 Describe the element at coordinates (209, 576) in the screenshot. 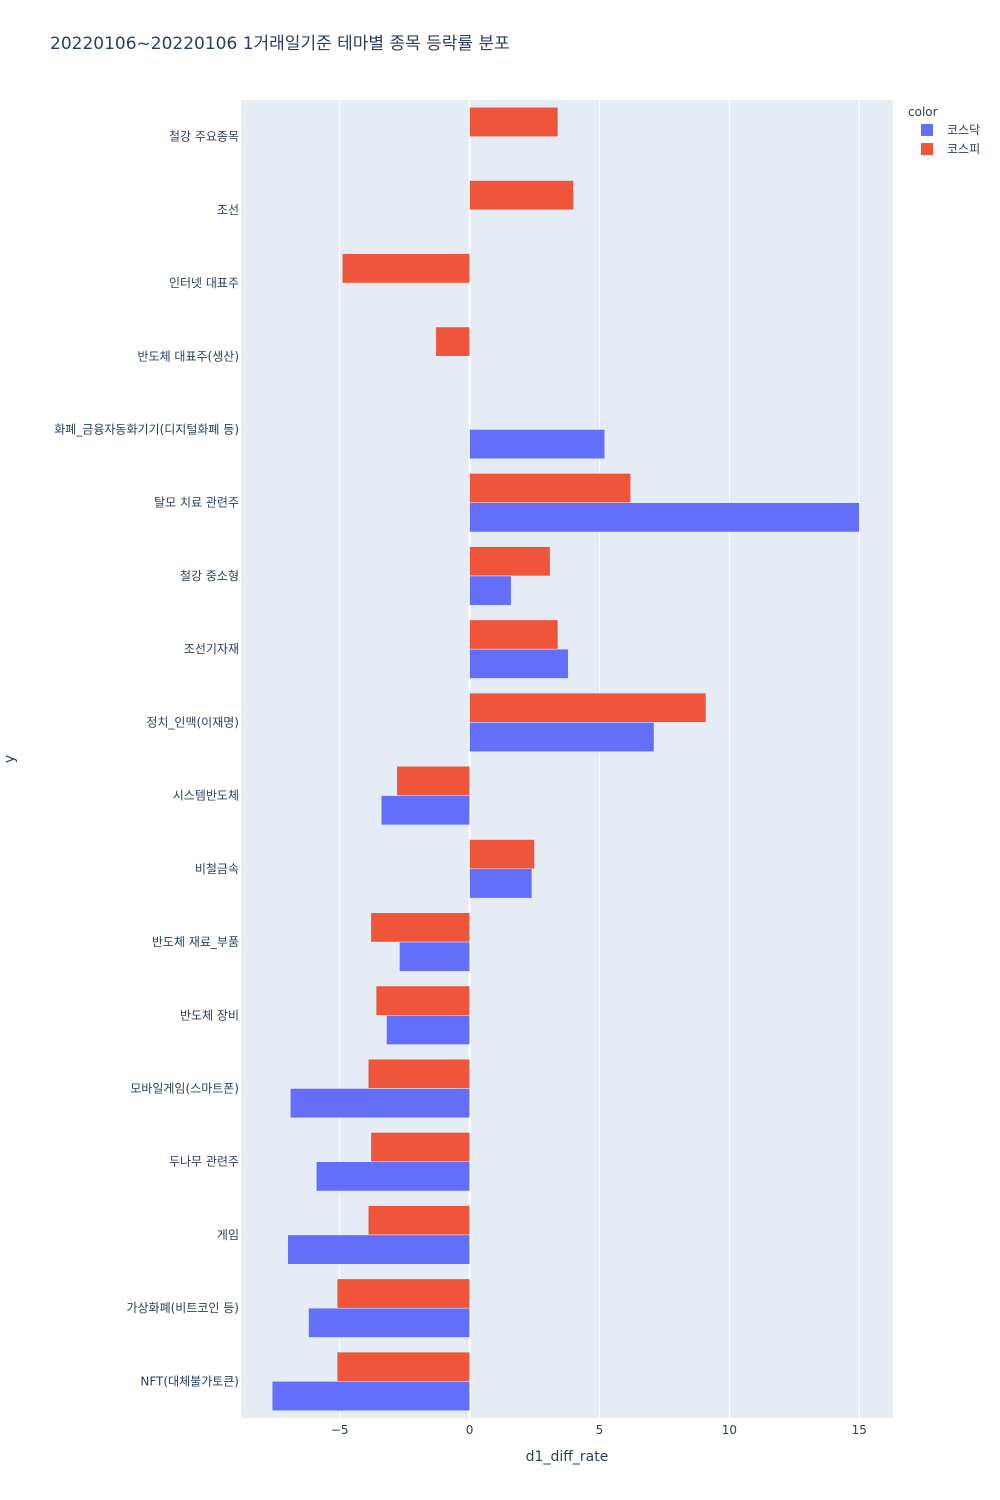

I see `y-tick-label: 철강 중소형` at that location.